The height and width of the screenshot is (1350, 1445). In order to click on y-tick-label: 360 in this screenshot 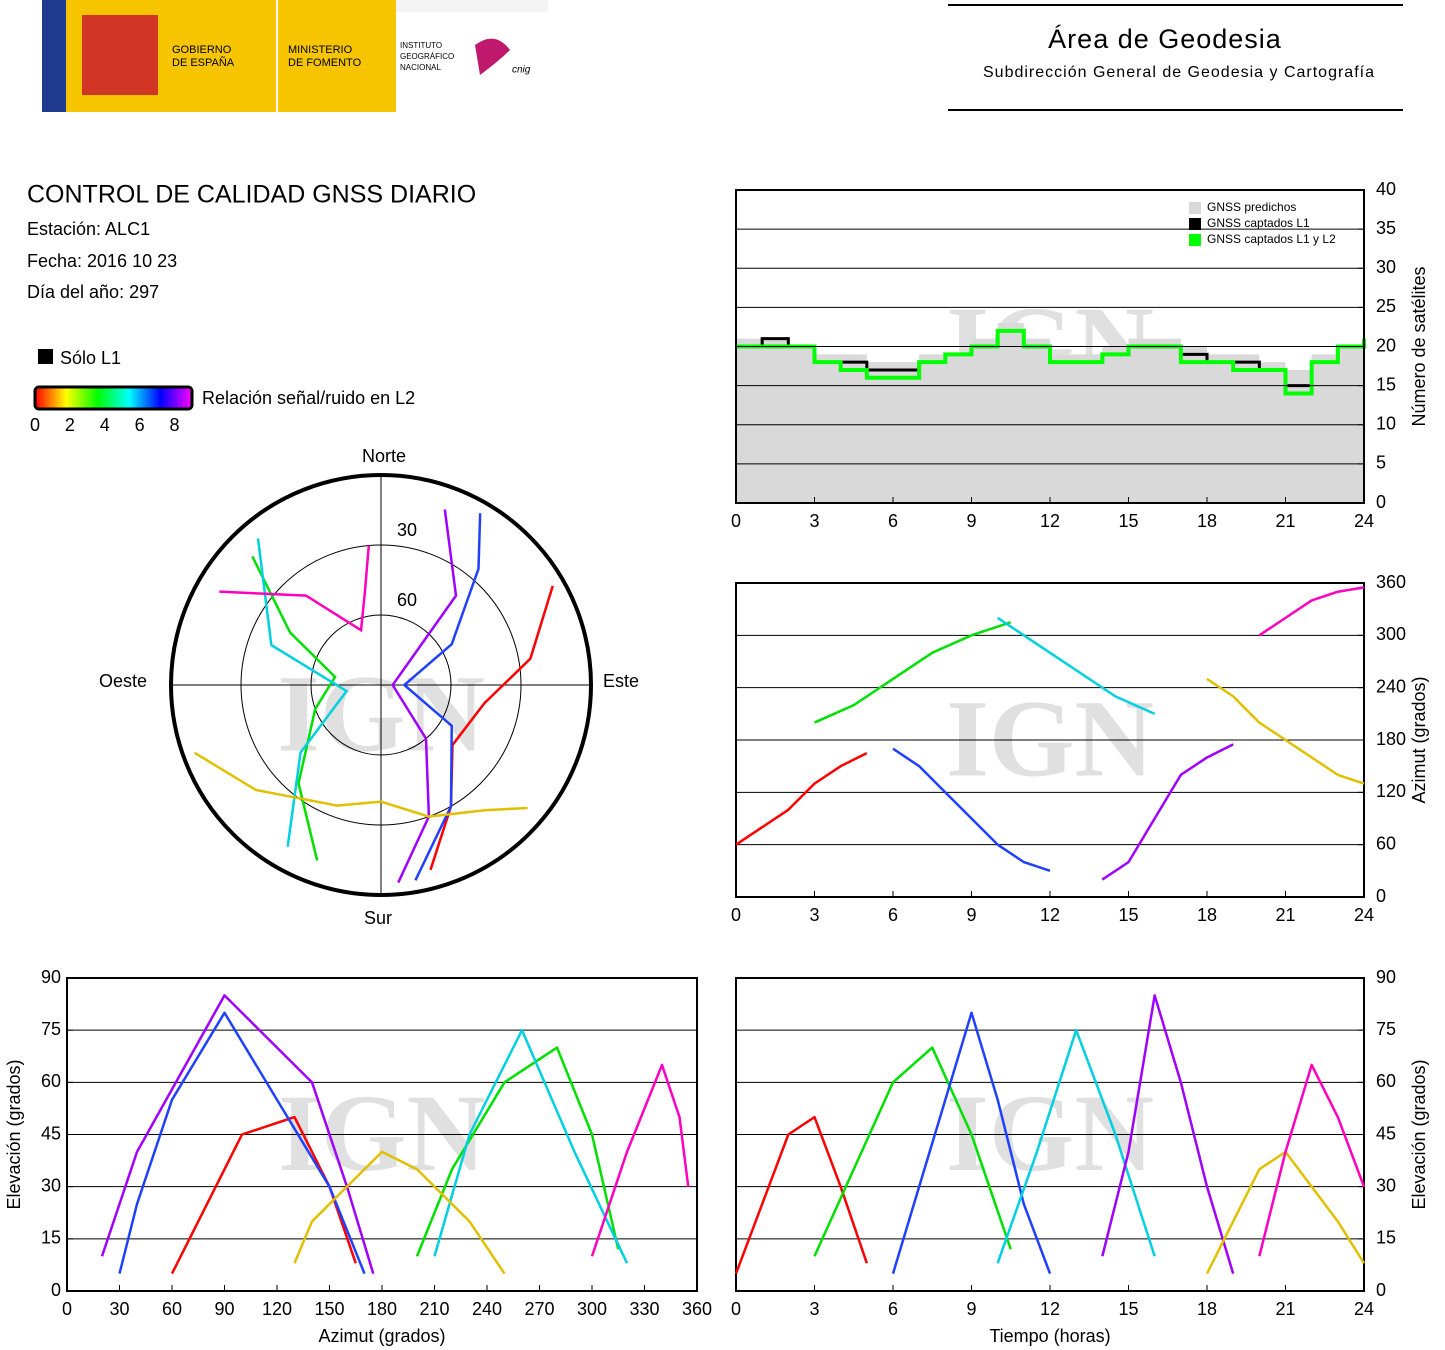, I will do `click(1391, 582)`.